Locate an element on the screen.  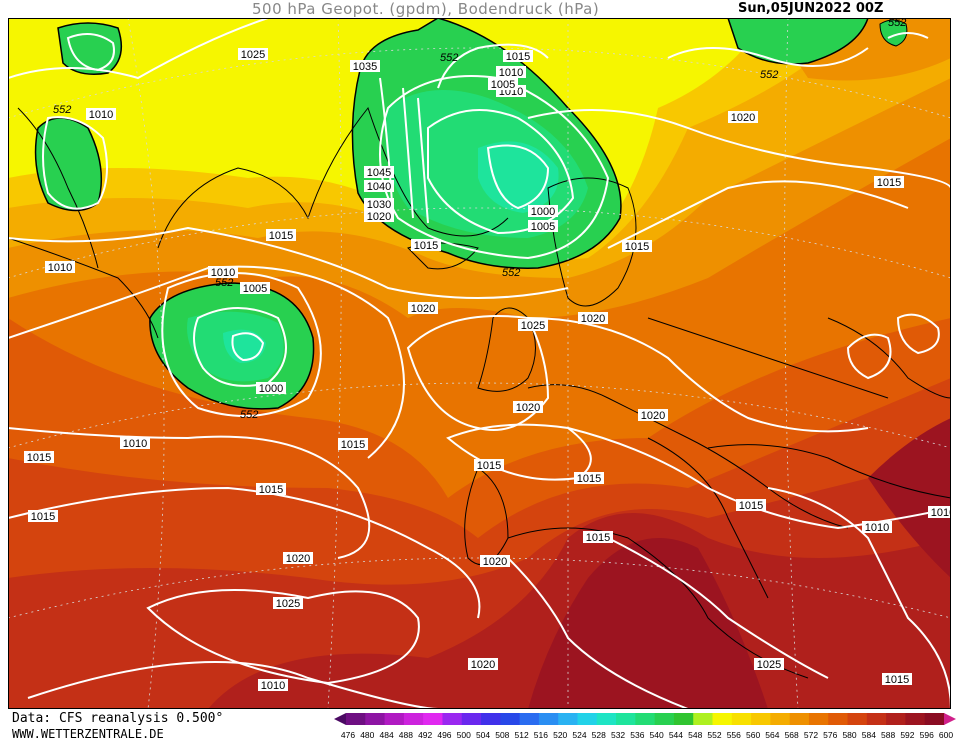
isobar-label-text: 1040 is located at coordinates (379, 187).